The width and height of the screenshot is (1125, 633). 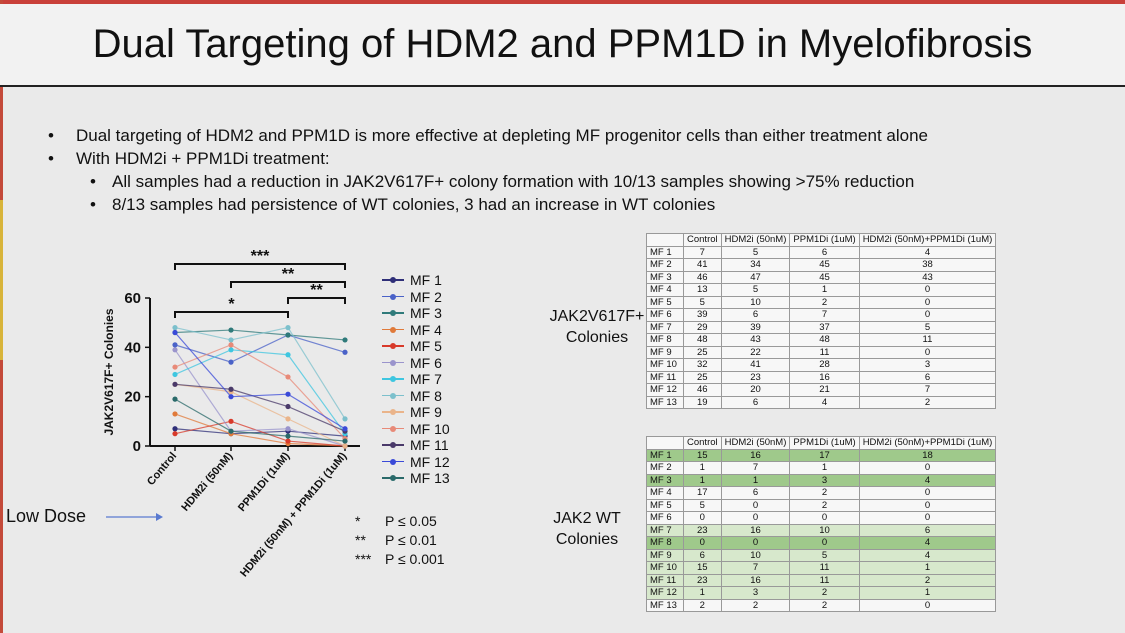 I want to click on table-header-cell: HDM2i (50nM), so click(x=755, y=240).